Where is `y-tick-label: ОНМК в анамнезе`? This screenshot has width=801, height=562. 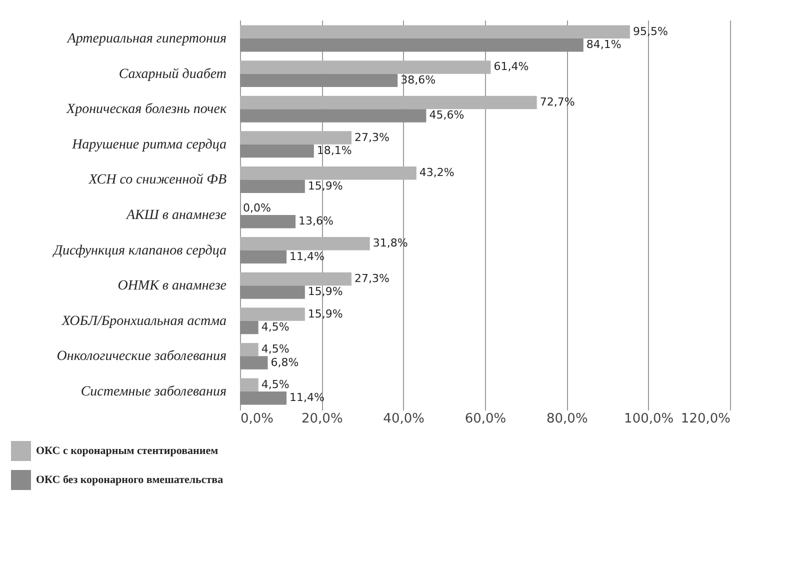 y-tick-label: ОНМК в анамнезе is located at coordinates (172, 286).